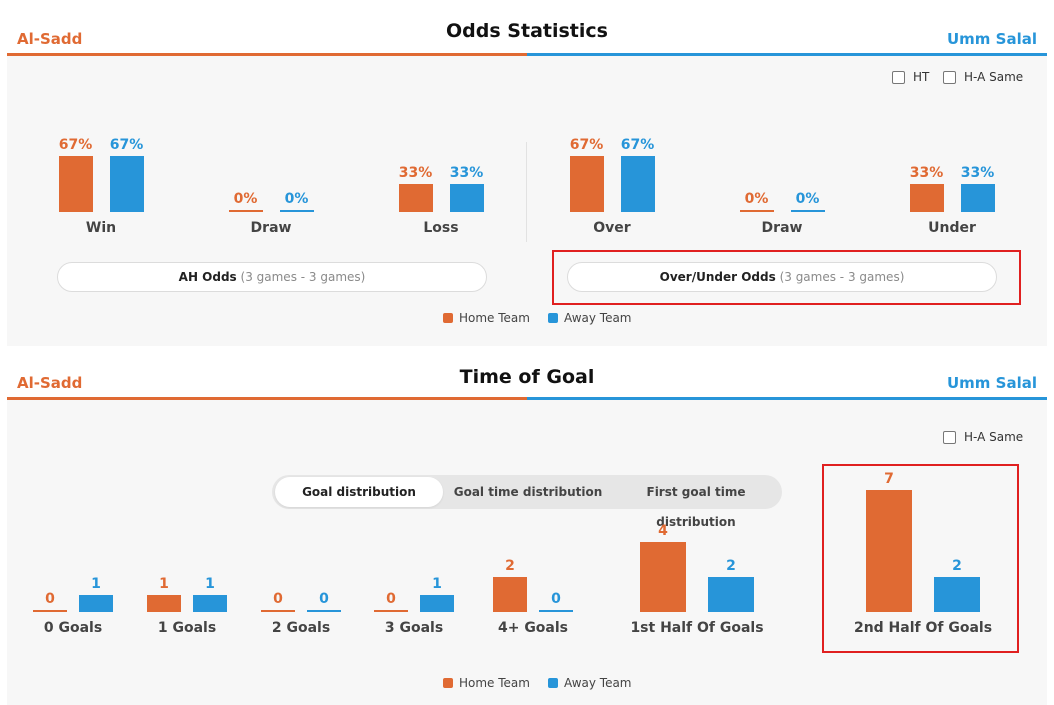 This screenshot has width=1054, height=705. I want to click on goals-away-team-name: Umm Salal, so click(992, 383).